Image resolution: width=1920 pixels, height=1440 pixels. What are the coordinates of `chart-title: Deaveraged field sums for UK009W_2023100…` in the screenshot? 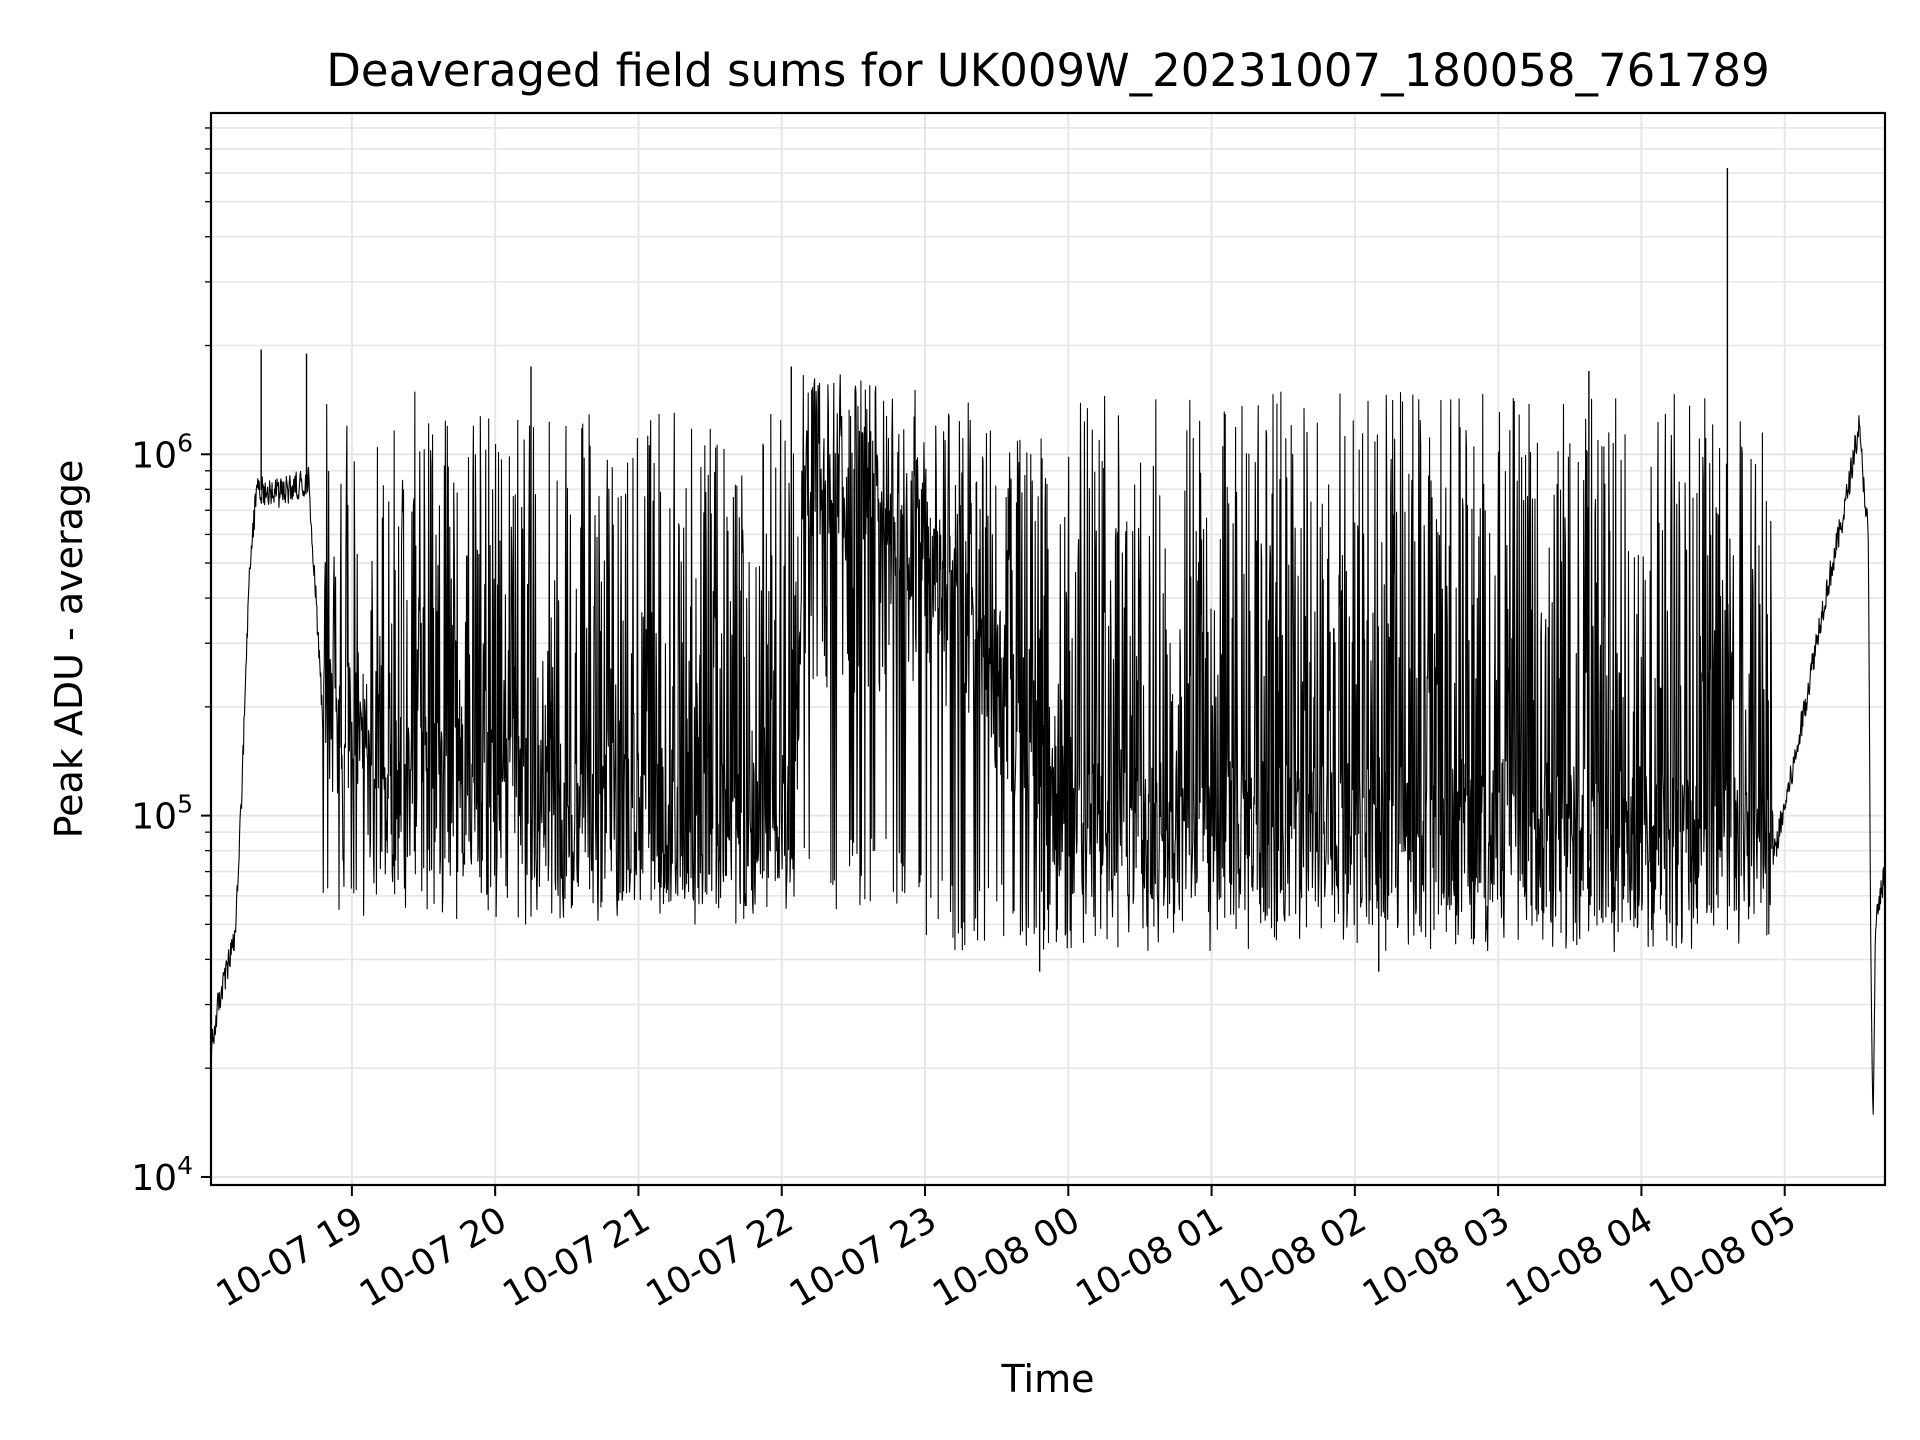 It's located at (1048, 70).